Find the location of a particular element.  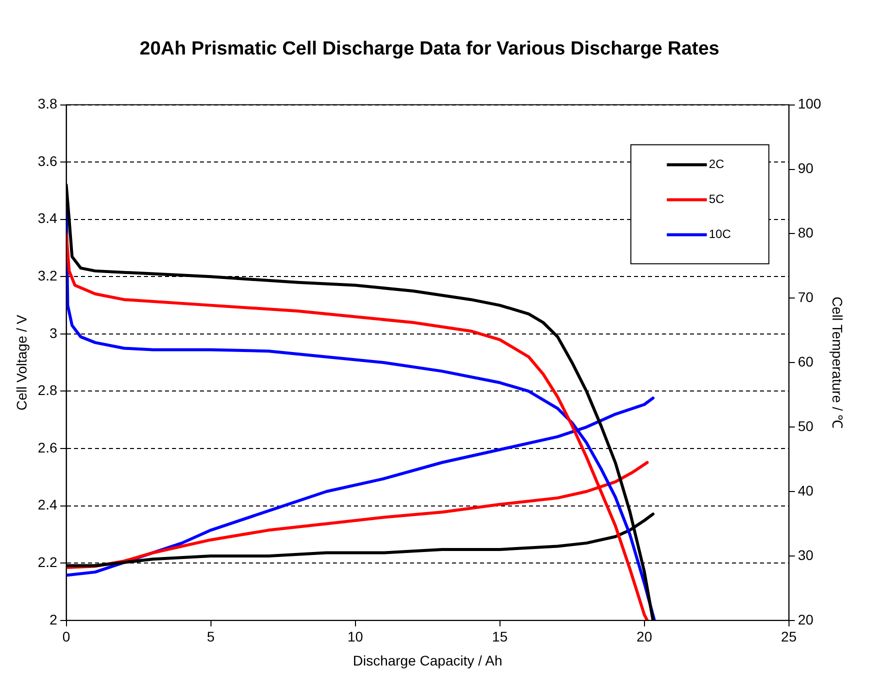

y-axis-title: Cell Voltage / V is located at coordinates (21, 362).